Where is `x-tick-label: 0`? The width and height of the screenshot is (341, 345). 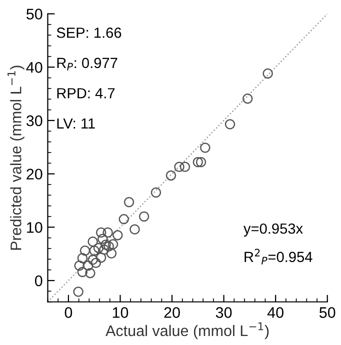
x-tick-label: 0 is located at coordinates (68, 312).